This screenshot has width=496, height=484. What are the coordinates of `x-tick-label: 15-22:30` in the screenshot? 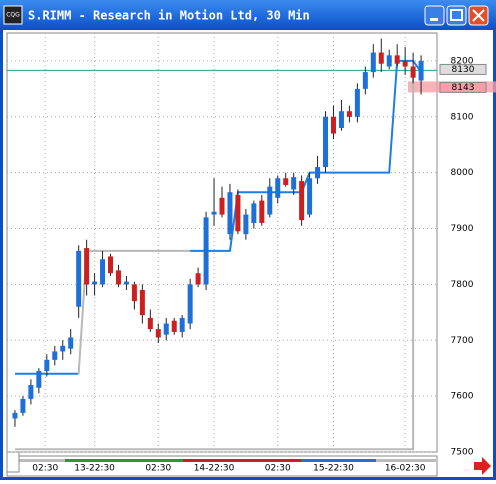 It's located at (333, 469).